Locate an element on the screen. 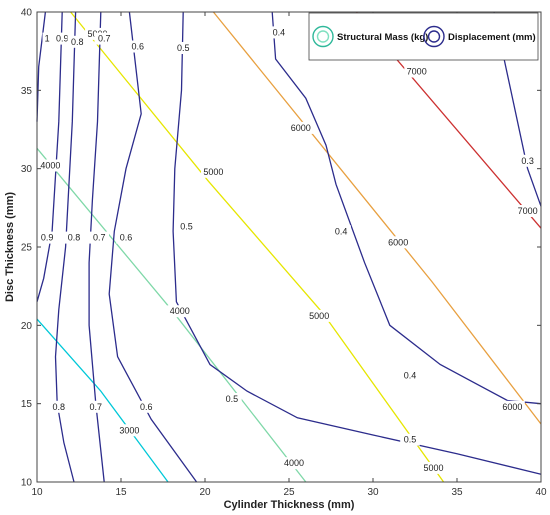 The height and width of the screenshot is (515, 550). x-tick-label: 35 is located at coordinates (457, 492).